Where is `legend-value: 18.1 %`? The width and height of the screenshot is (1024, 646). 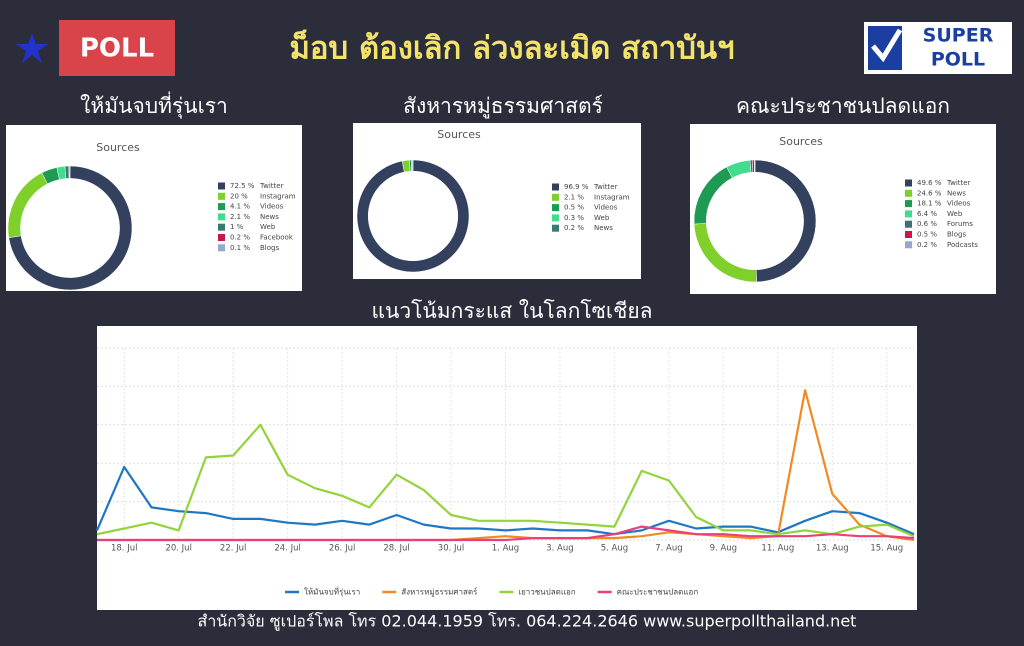
legend-value: 18.1 % is located at coordinates (929, 204).